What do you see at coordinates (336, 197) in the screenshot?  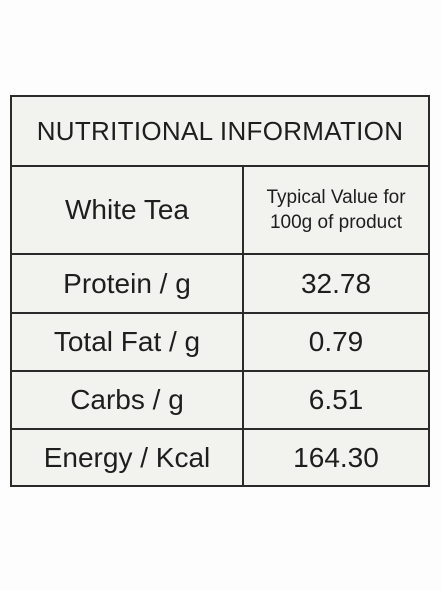 I see `value-header-line: Typical Value for` at bounding box center [336, 197].